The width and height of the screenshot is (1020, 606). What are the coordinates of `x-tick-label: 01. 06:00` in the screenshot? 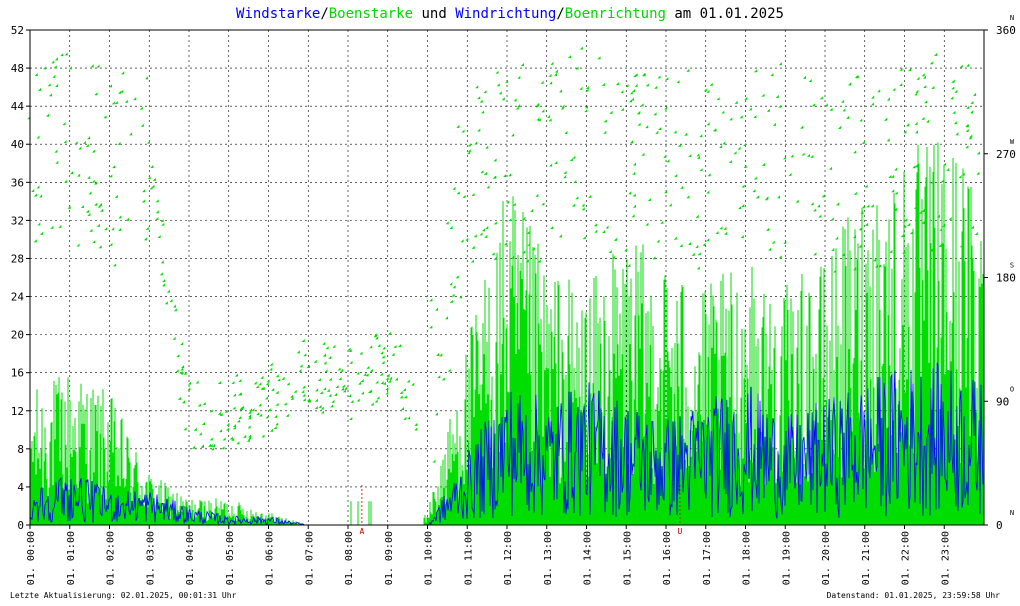 It's located at (270, 558).